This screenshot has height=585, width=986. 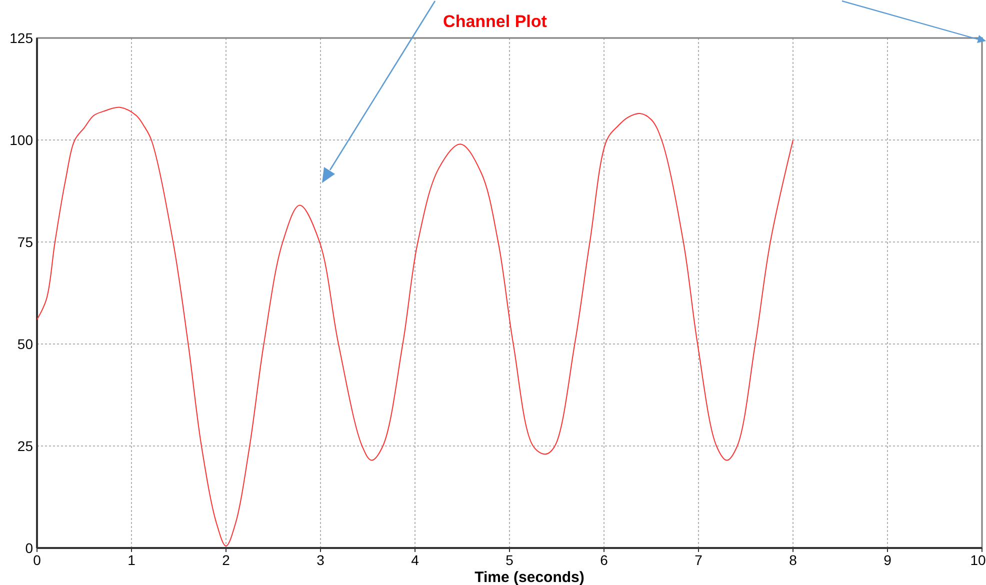 What do you see at coordinates (529, 577) in the screenshot?
I see `x-axis-title: Time (seconds)` at bounding box center [529, 577].